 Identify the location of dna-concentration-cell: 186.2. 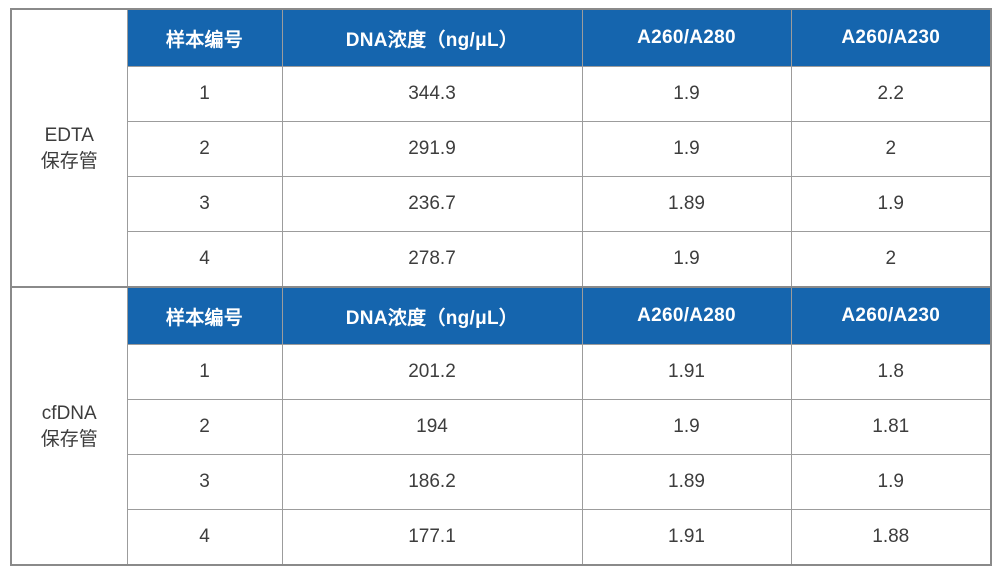
(432, 482).